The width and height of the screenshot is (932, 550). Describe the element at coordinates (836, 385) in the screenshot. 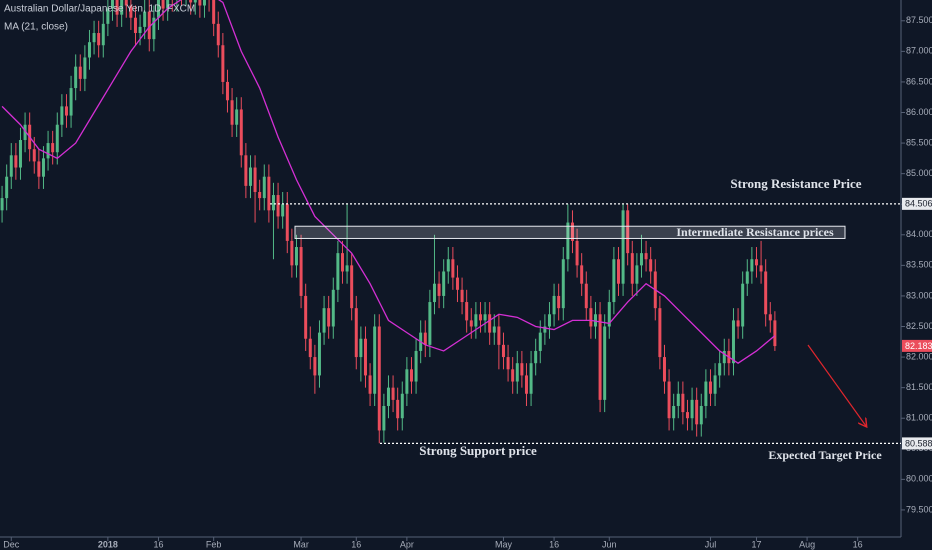

I see `target-arrow` at that location.